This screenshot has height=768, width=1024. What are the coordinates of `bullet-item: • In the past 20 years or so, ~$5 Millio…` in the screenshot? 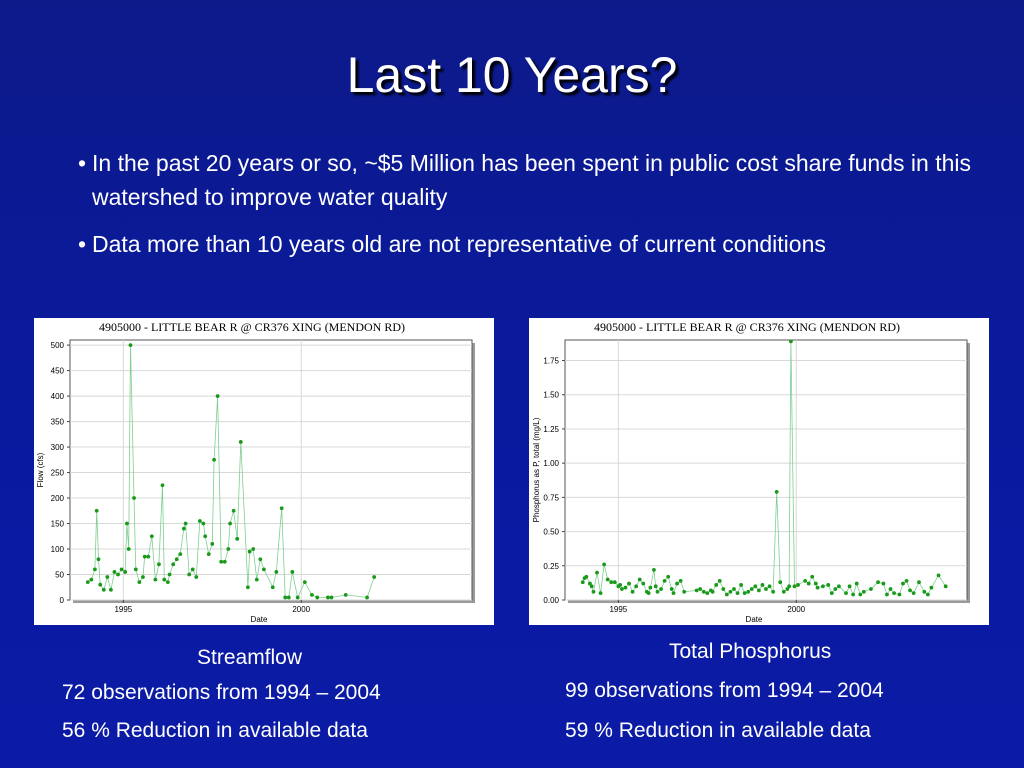 It's located at (528, 180).